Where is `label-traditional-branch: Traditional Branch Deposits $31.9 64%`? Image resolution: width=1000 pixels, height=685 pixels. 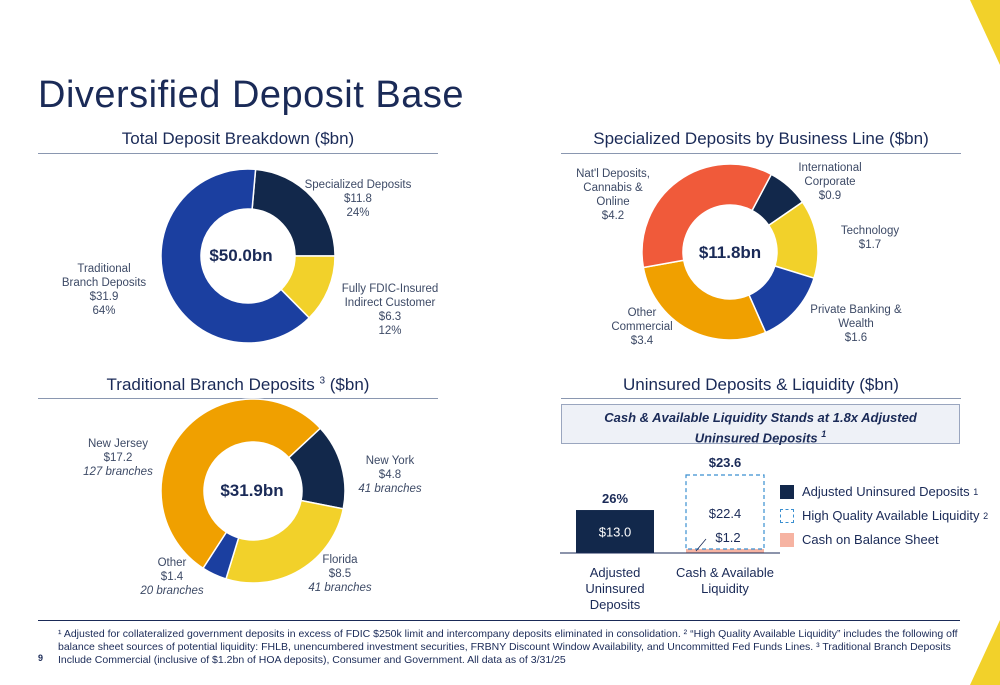 label-traditional-branch: Traditional Branch Deposits $31.9 64% is located at coordinates (104, 290).